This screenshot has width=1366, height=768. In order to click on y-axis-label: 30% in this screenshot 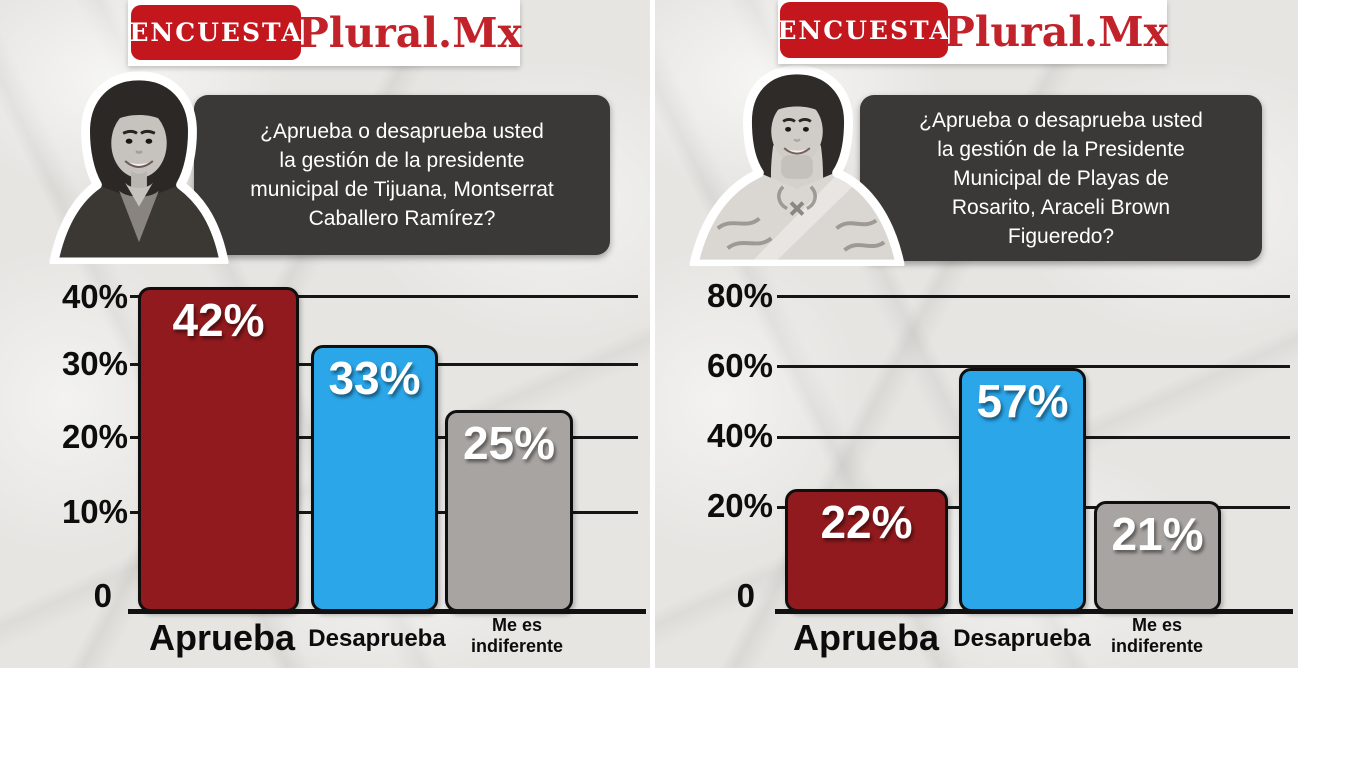, I will do `click(94, 363)`.